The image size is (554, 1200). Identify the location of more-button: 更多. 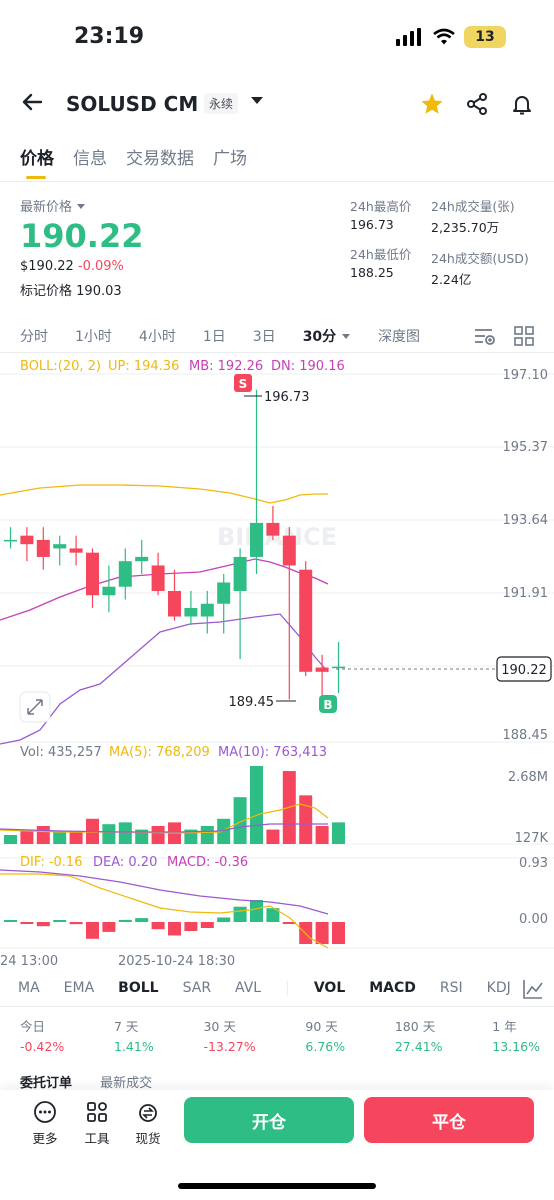
(45, 1123).